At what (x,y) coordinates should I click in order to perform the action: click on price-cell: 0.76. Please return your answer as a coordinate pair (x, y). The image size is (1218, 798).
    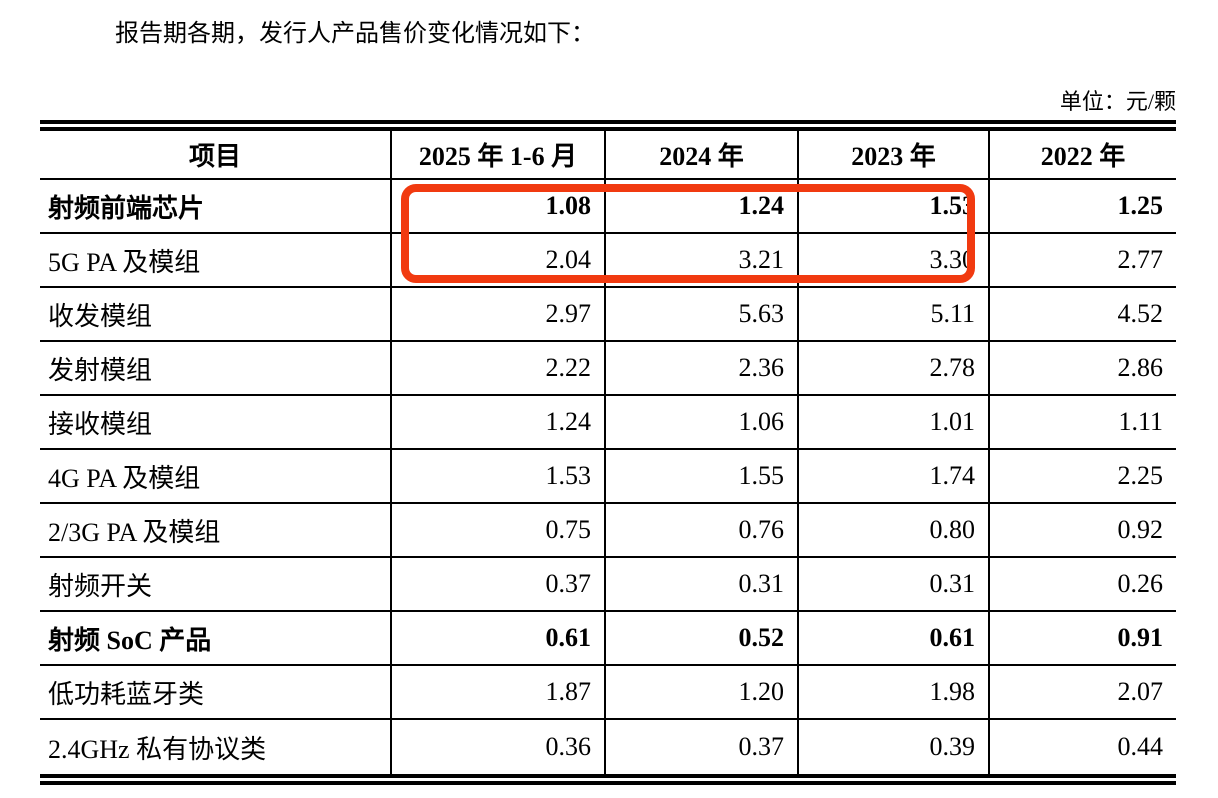
    Looking at the image, I should click on (700, 531).